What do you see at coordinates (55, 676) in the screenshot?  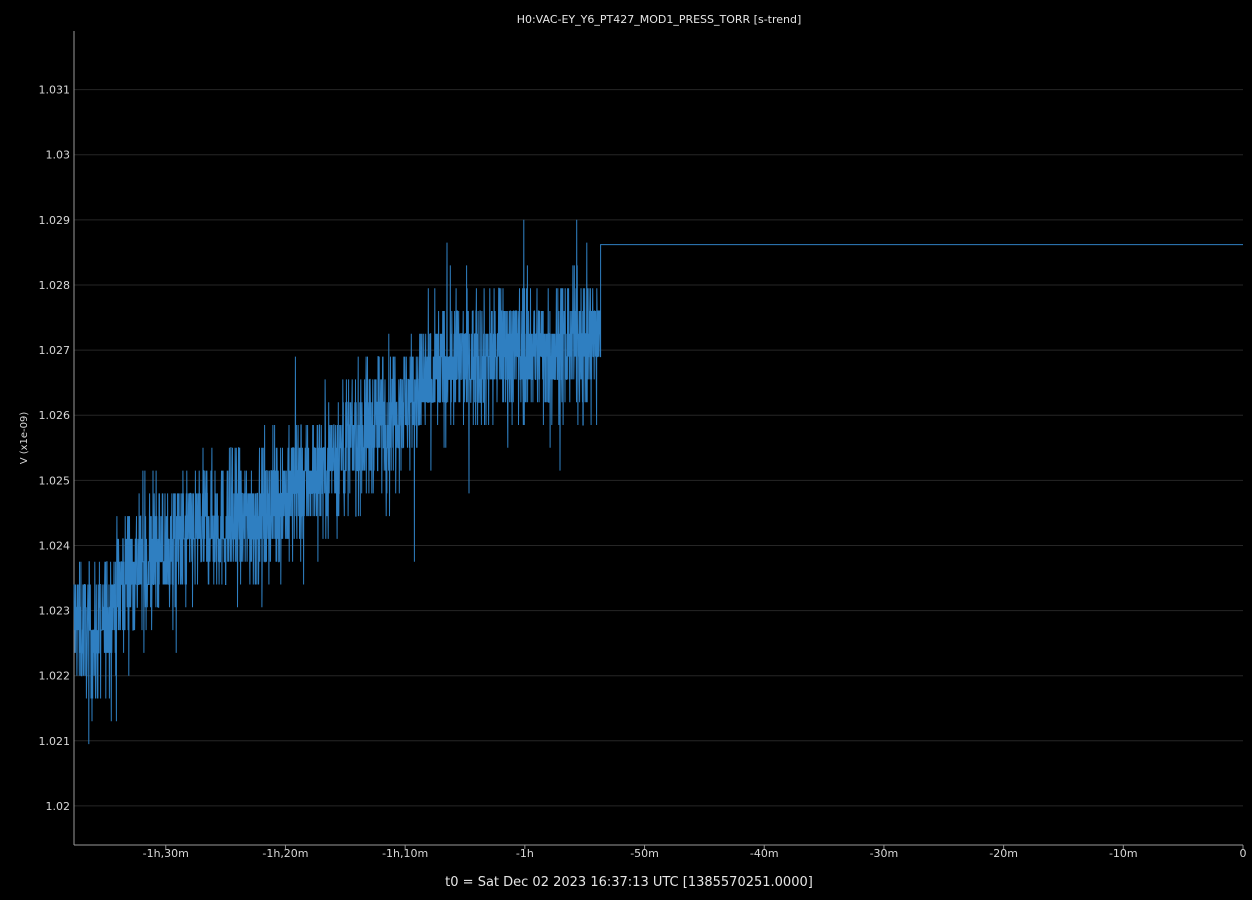 I see `y-tick-label: 1.022` at bounding box center [55, 676].